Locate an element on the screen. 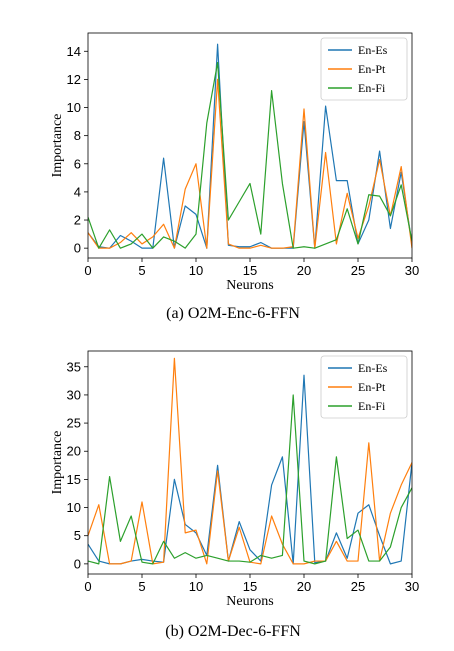  y-tick-label: 12 is located at coordinates (74, 79).